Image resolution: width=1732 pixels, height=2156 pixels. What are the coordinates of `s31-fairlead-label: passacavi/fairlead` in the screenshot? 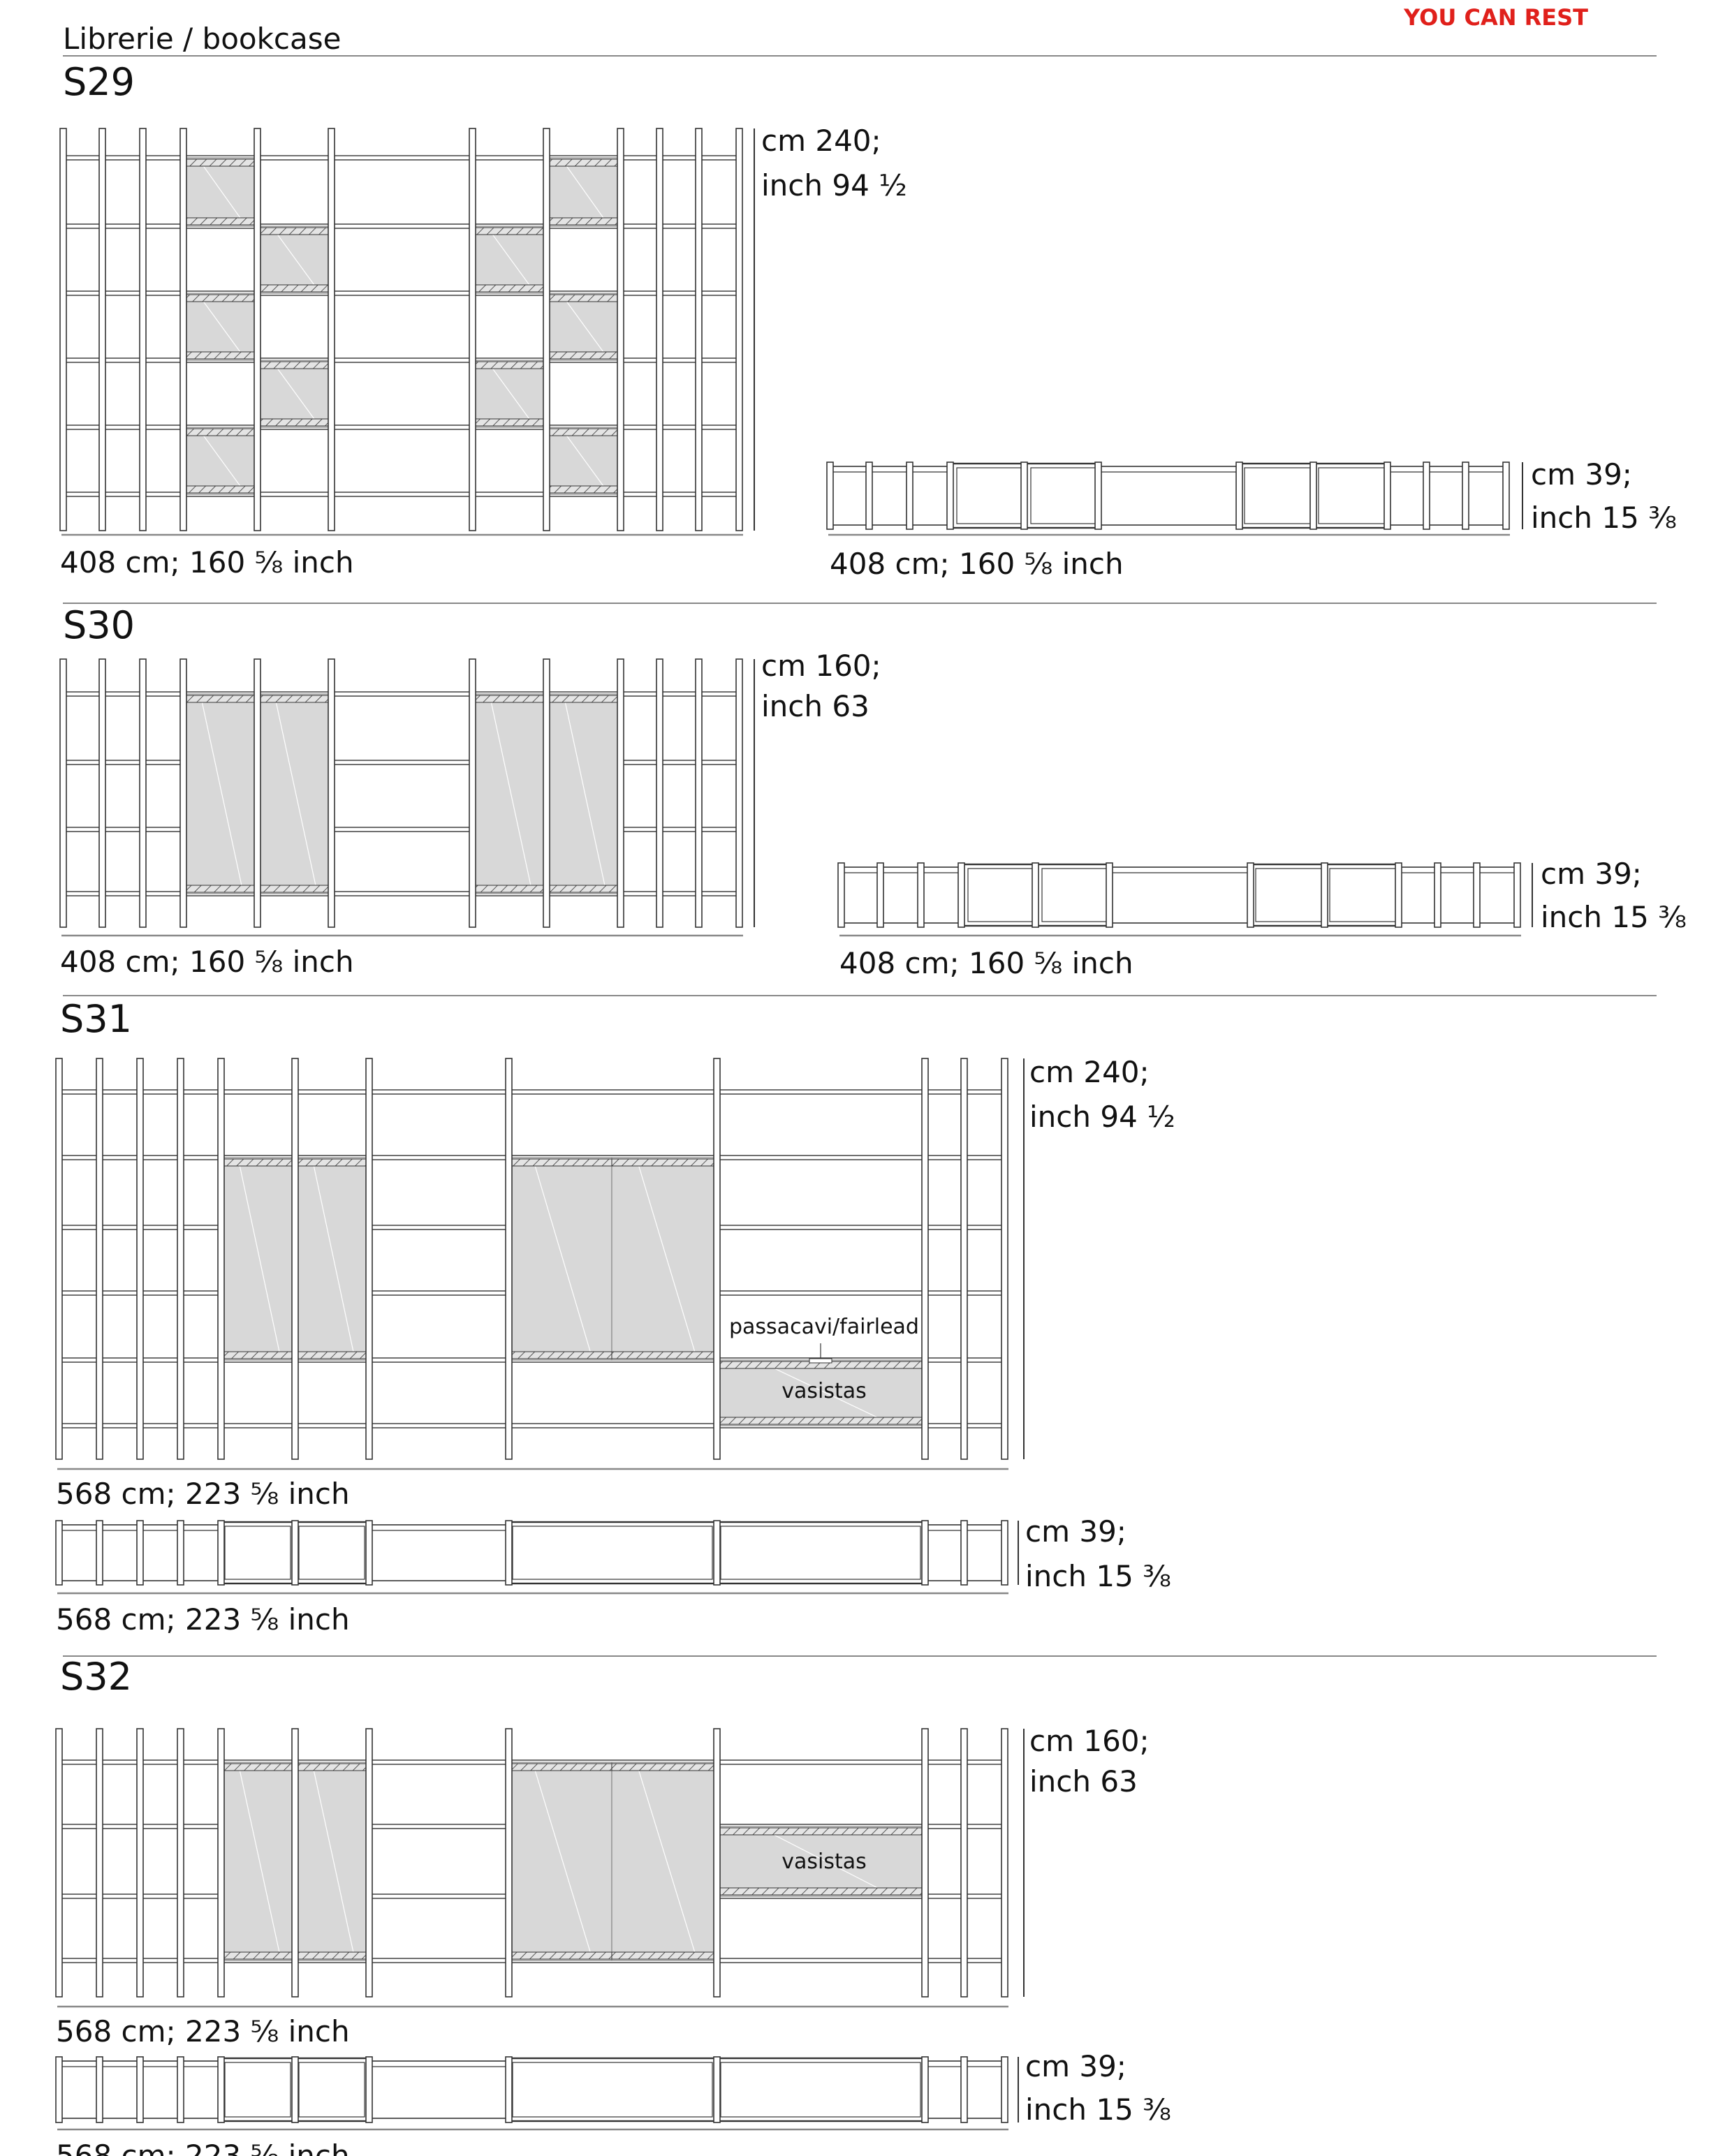 It's located at (824, 1327).